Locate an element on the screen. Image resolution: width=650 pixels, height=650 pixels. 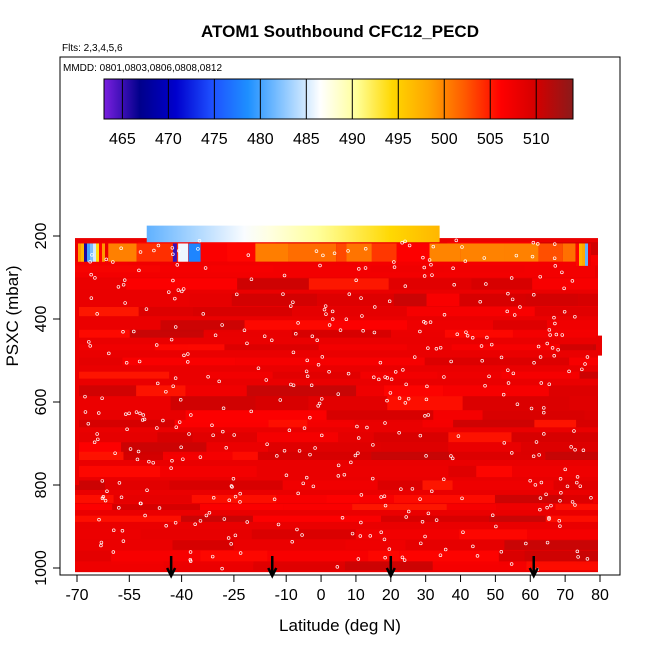
flight-arrow-head is located at coordinates (171, 573).